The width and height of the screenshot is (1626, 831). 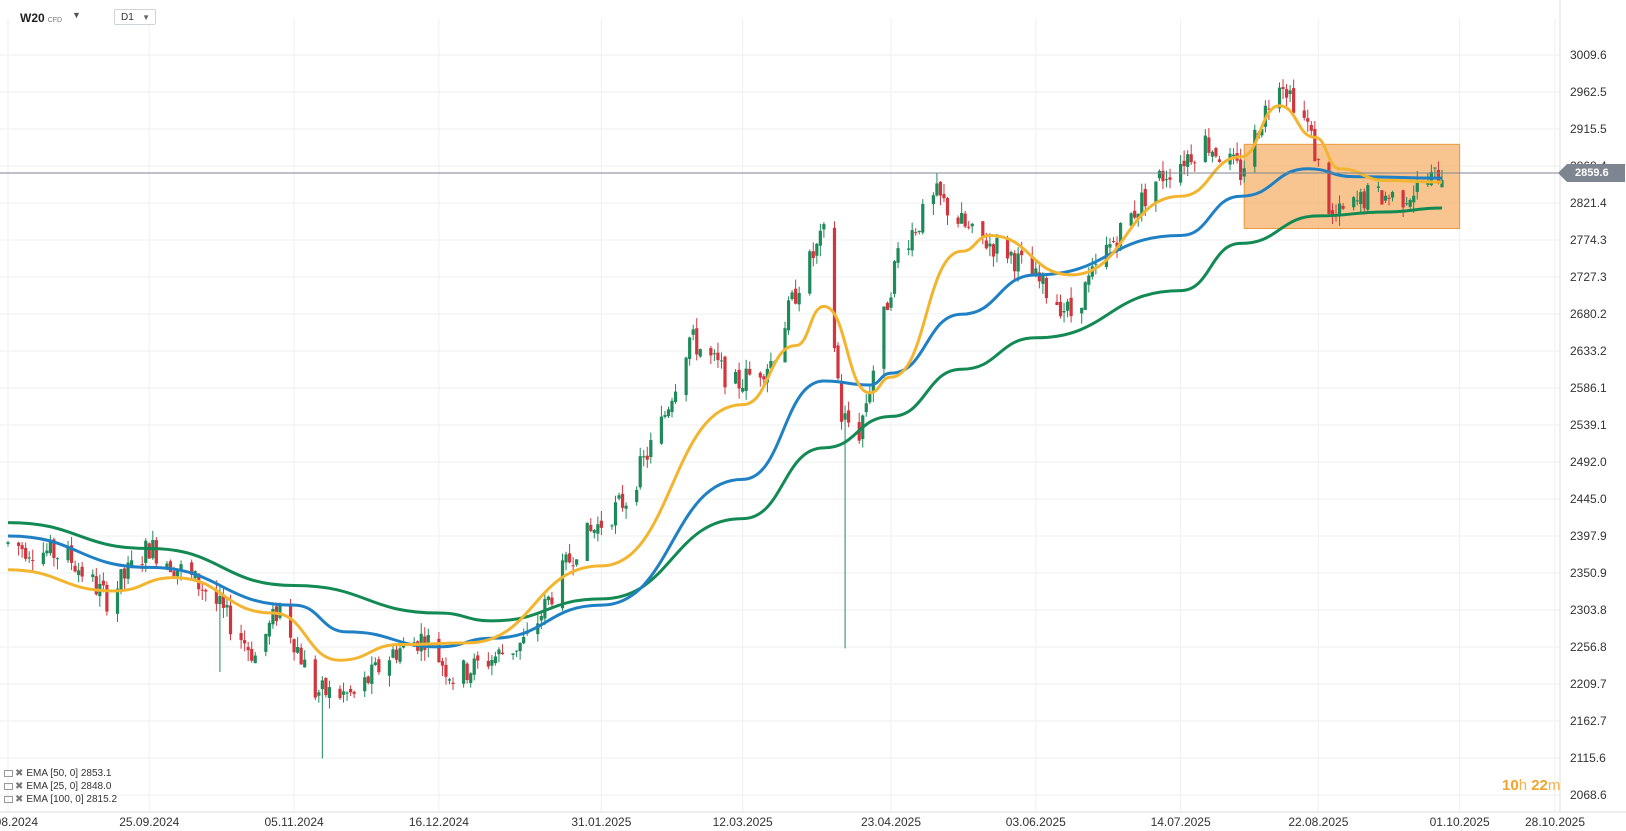 What do you see at coordinates (60, 799) in the screenshot?
I see `legend-item: ✖ EMA [100, 0] 2815.2` at bounding box center [60, 799].